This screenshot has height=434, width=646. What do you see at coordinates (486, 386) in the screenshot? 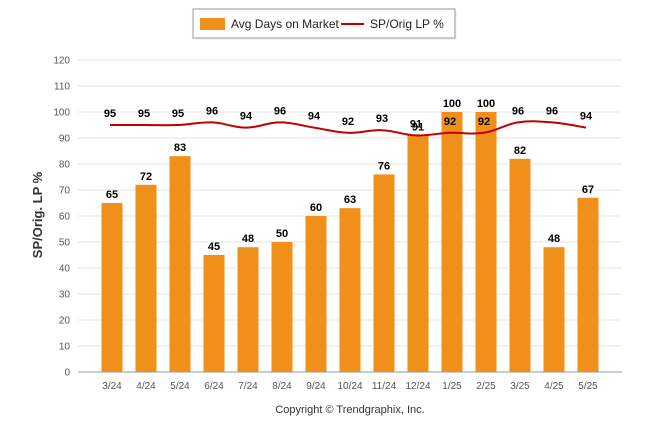
I see `x-tick-label: 2/25` at bounding box center [486, 386].